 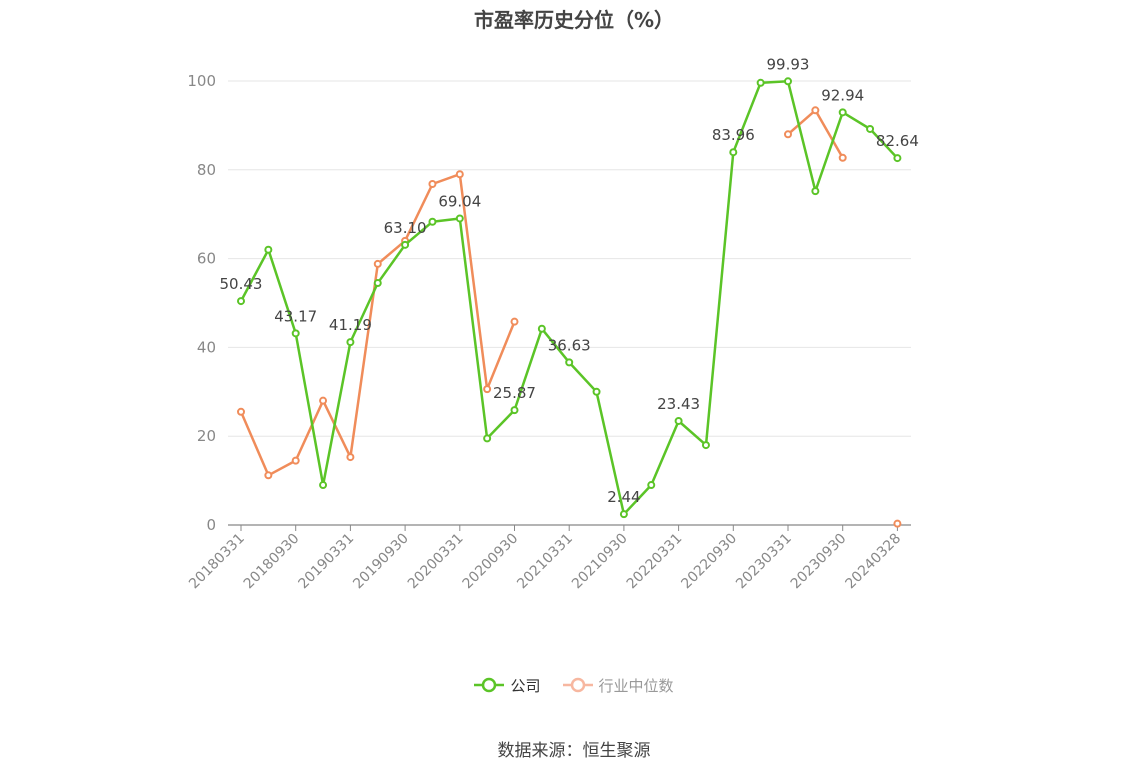 What do you see at coordinates (206, 347) in the screenshot?
I see `y-tick-label: 40` at bounding box center [206, 347].